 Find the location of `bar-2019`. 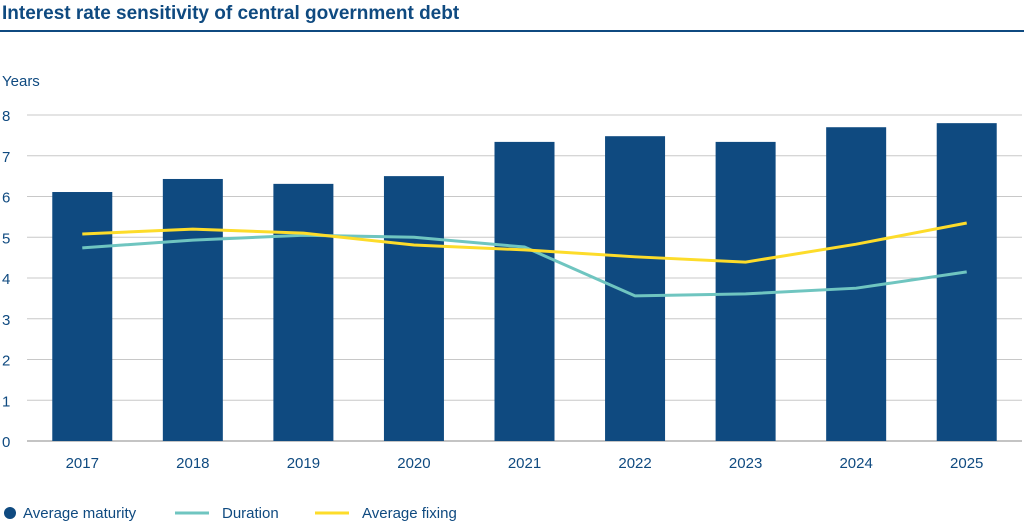

bar-2019 is located at coordinates (303, 312).